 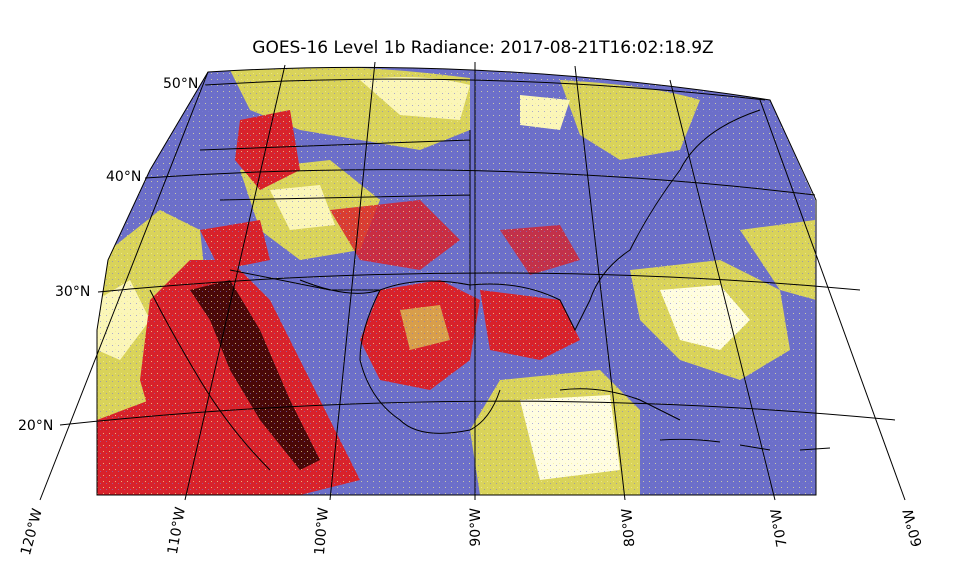 I want to click on cuba-outline, so click(x=620, y=404).